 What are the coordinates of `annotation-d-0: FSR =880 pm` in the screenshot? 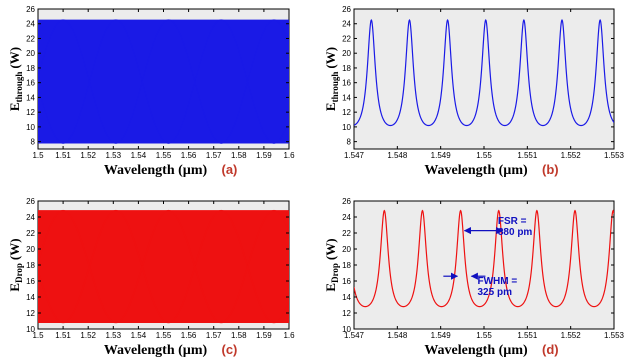 It's located at (498, 227).